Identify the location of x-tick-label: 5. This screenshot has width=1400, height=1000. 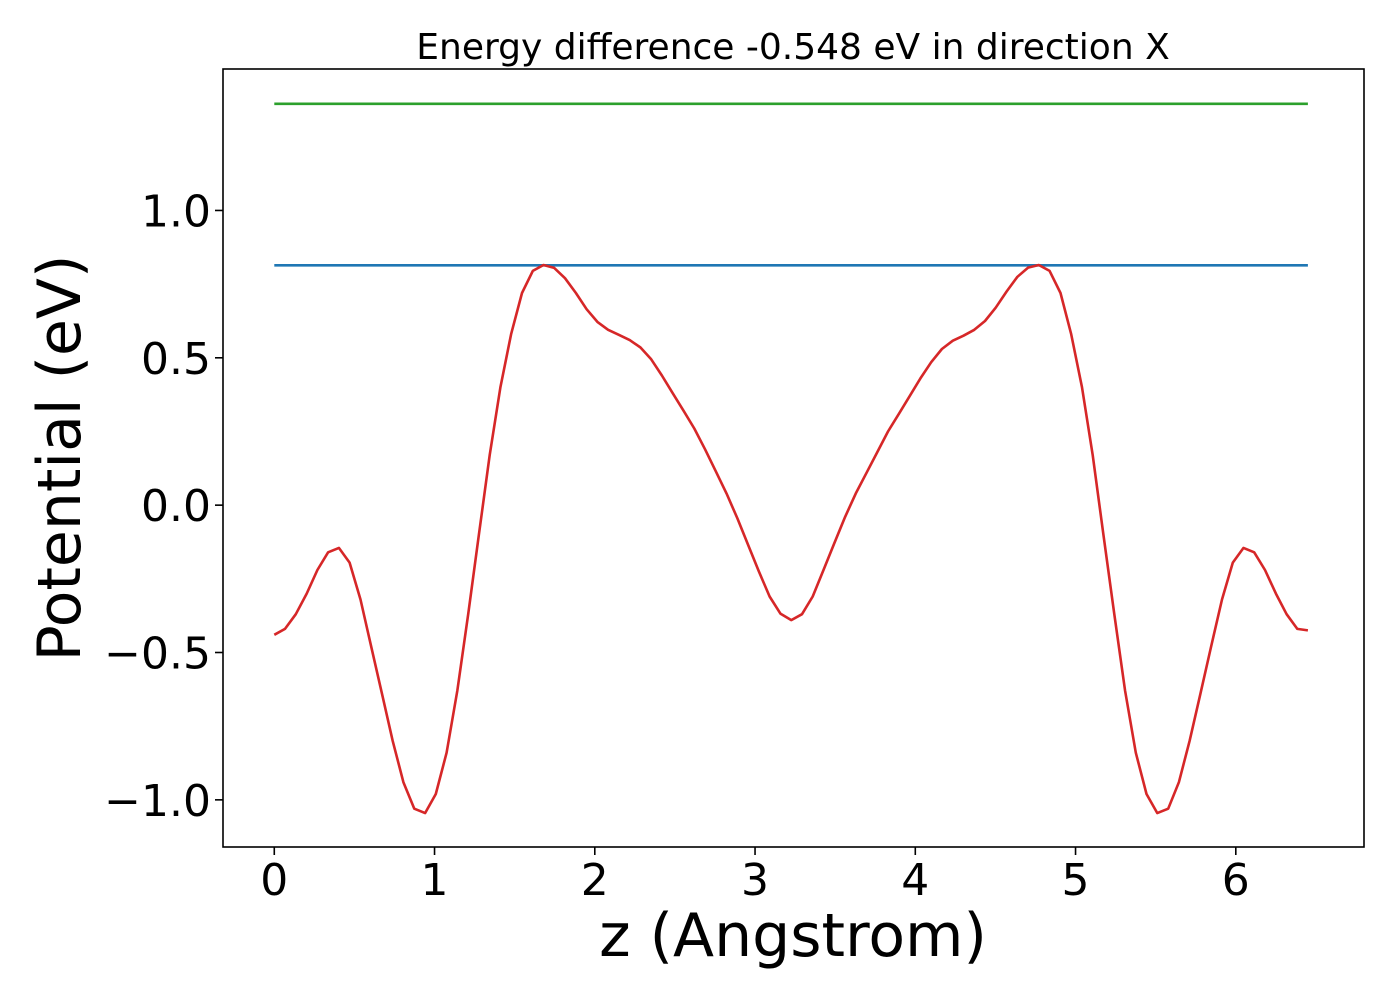
(1076, 880).